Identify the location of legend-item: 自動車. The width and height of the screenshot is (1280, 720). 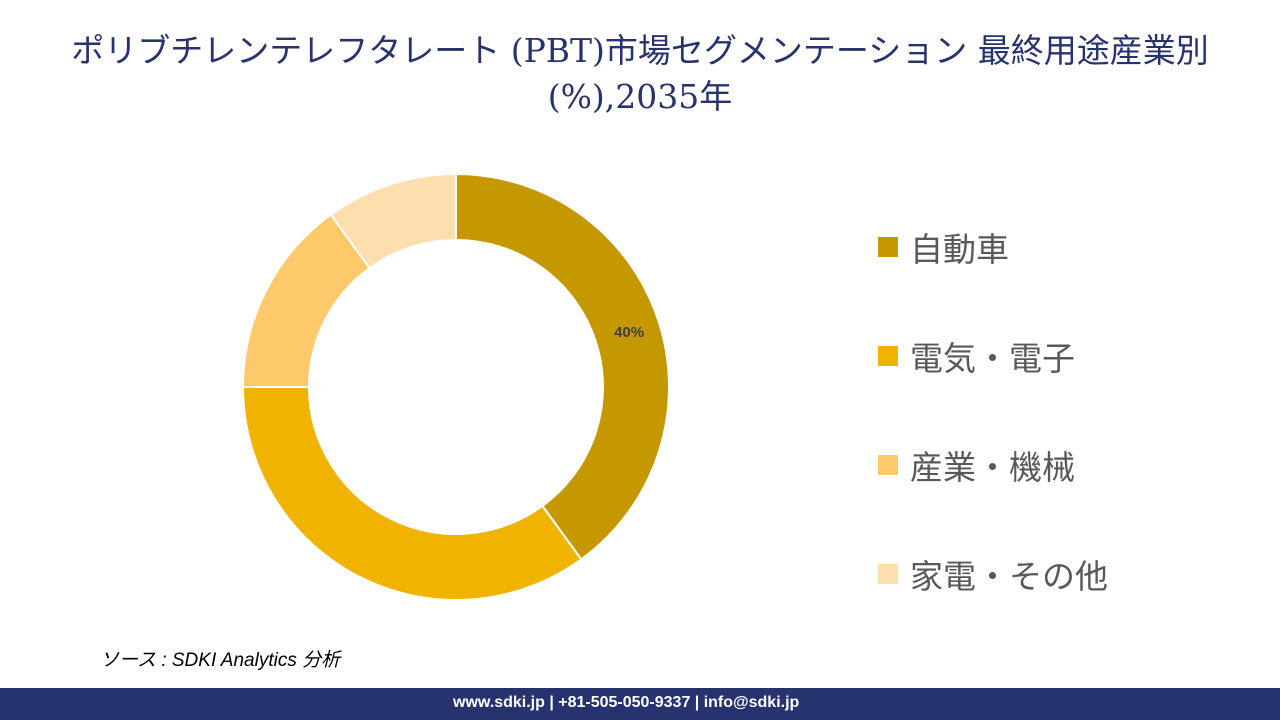
(943, 247).